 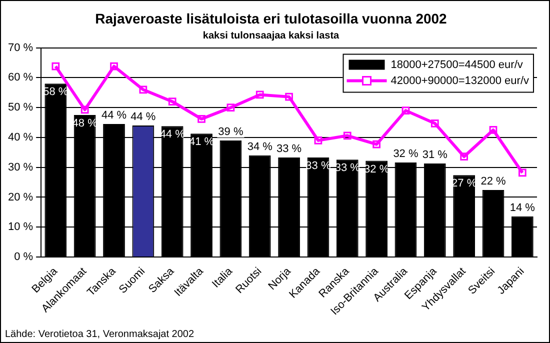 What do you see at coordinates (21, 78) in the screenshot?
I see `y-tick-label: 60 %` at bounding box center [21, 78].